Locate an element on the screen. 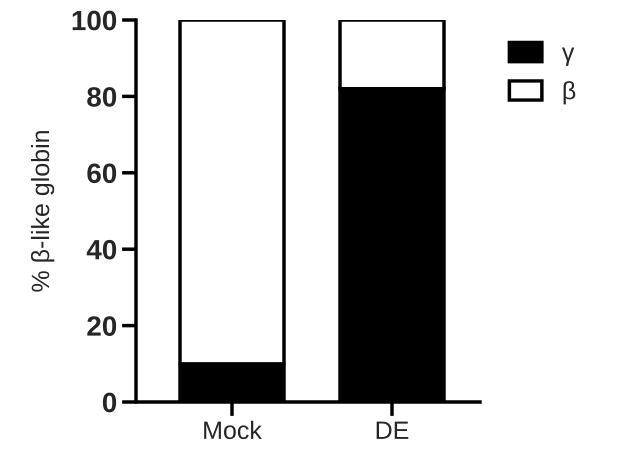 The image size is (623, 459). y-tick-label: 0 is located at coordinates (109, 402).